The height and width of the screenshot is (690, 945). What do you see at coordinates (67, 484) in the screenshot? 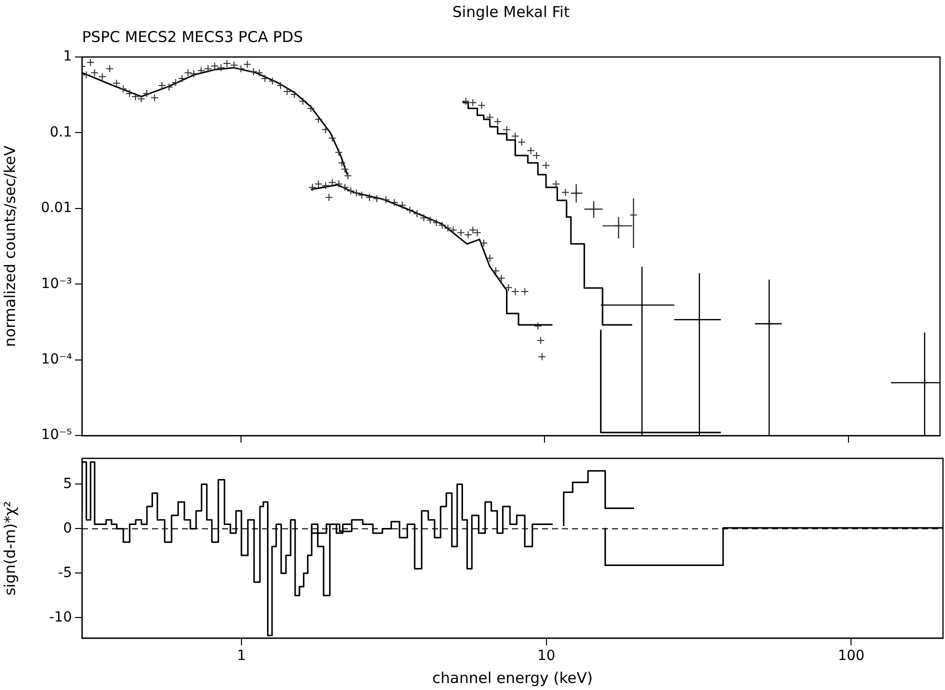
I see `y-tick-label: 5` at bounding box center [67, 484].